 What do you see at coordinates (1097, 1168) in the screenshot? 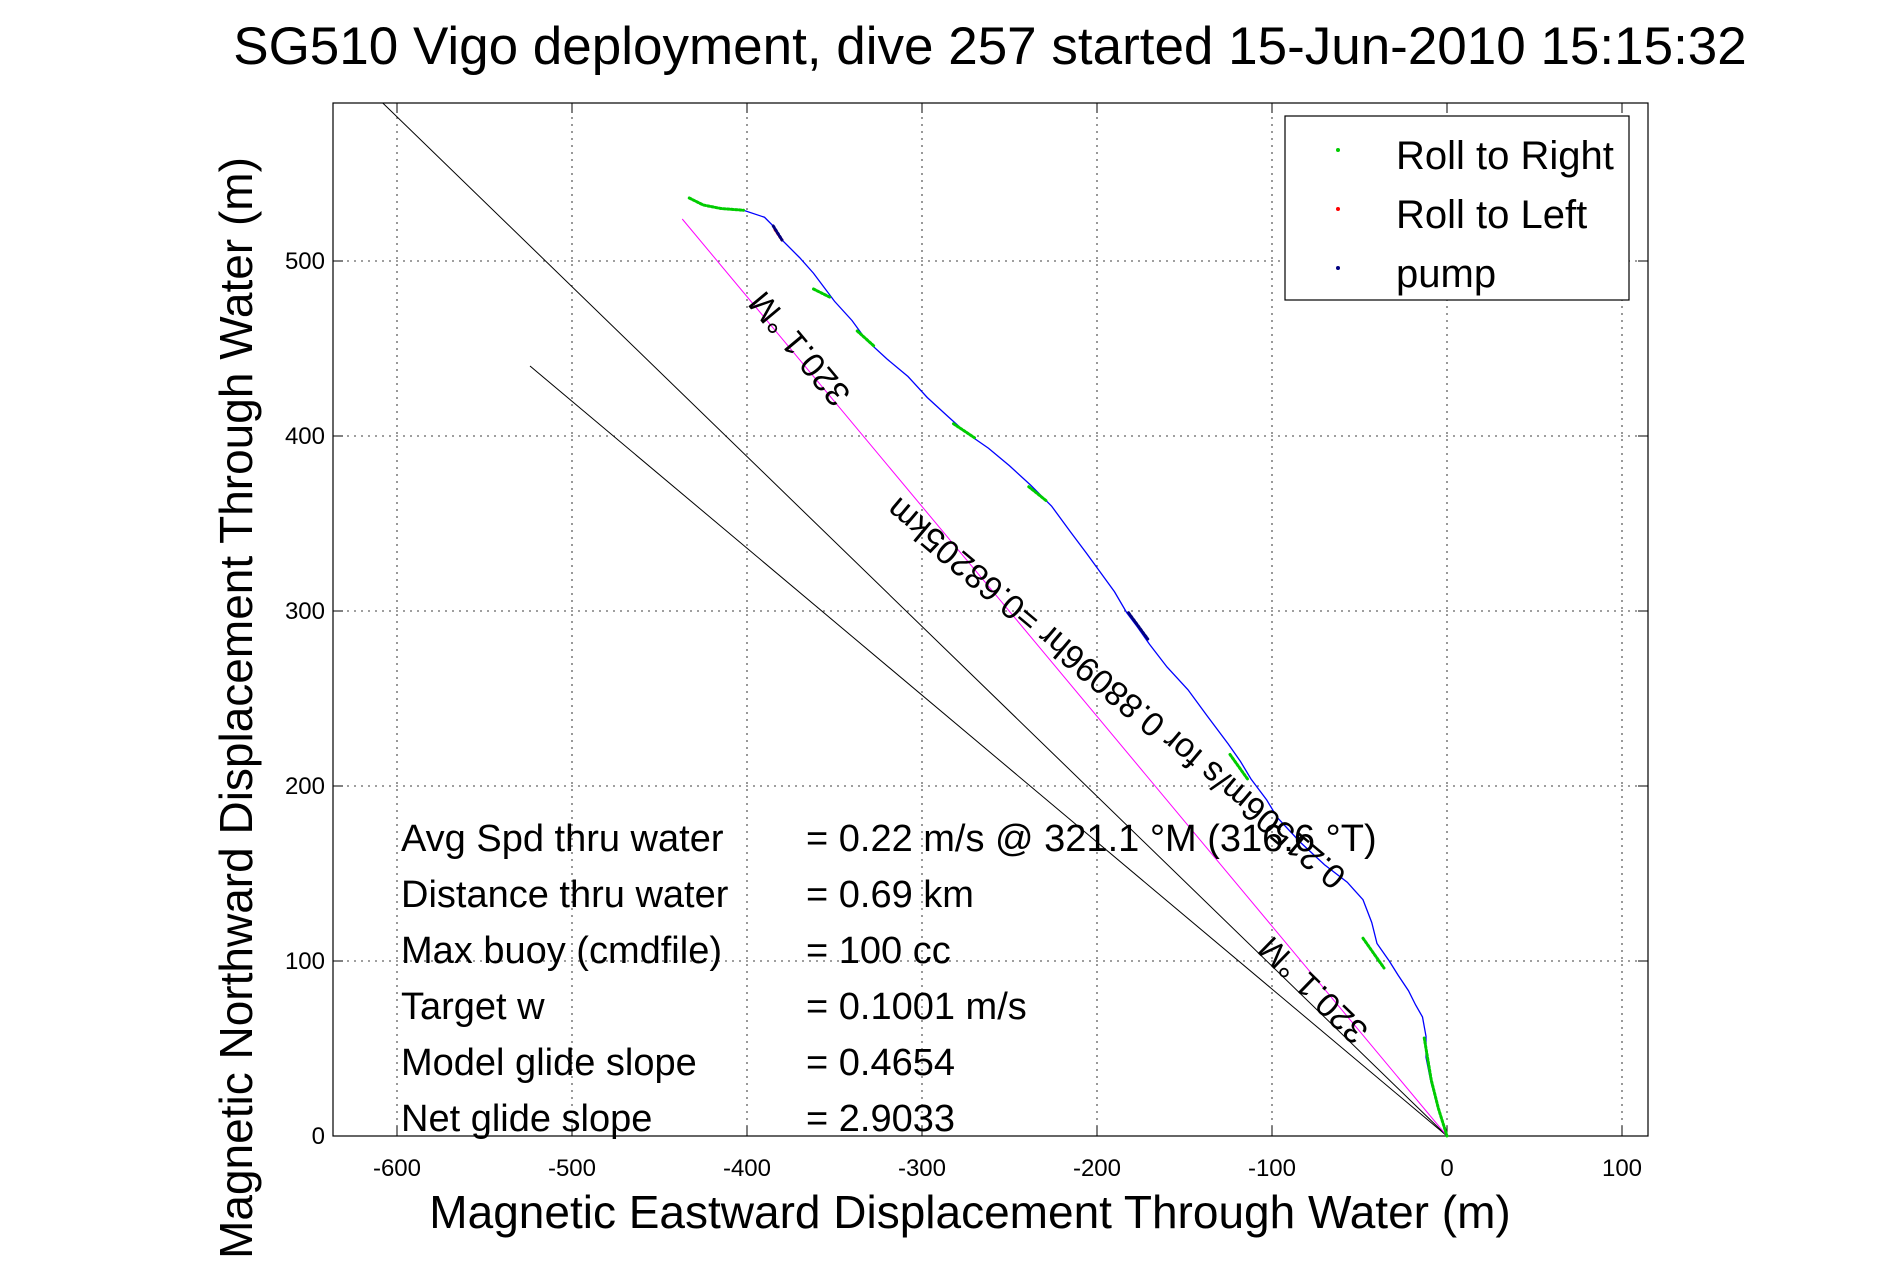
I see `x-tick-label: -200` at bounding box center [1097, 1168].